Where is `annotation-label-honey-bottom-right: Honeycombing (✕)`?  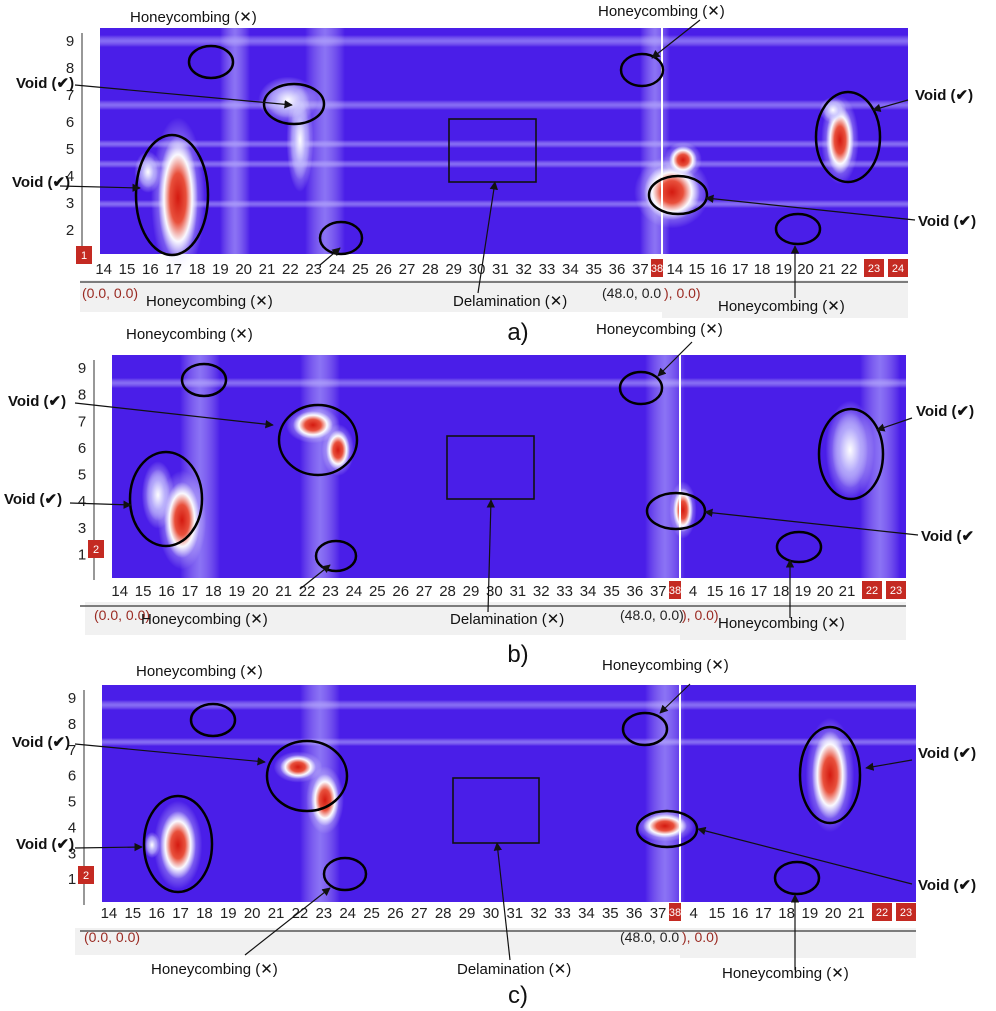 annotation-label-honey-bottom-right: Honeycombing (✕) is located at coordinates (781, 623).